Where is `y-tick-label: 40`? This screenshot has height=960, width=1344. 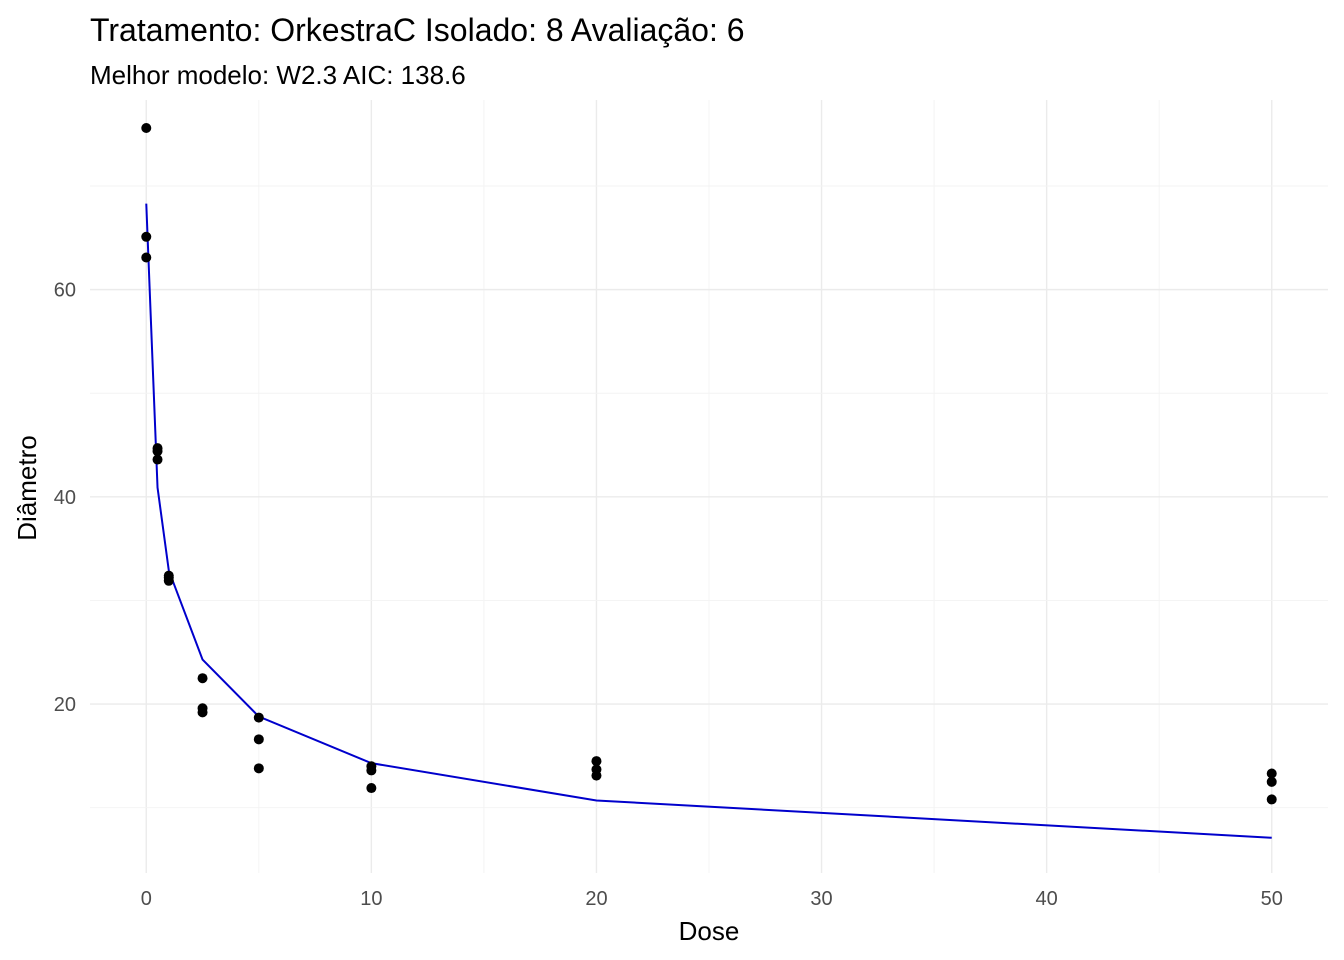
y-tick-label: 40 is located at coordinates (65, 498).